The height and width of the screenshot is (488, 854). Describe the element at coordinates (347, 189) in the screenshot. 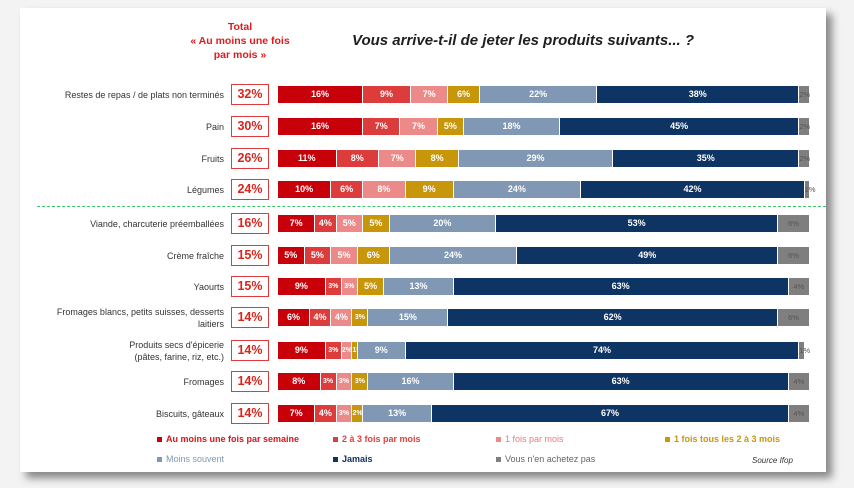

I see `bar-segment-two-three-month: 6%` at that location.